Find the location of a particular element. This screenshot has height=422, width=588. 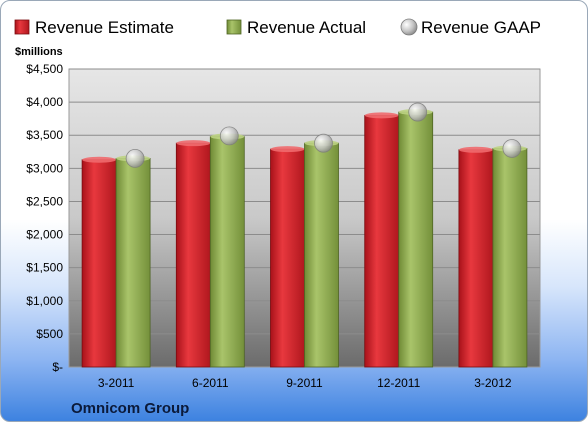

x-tick-label: 3-2012 is located at coordinates (493, 383).